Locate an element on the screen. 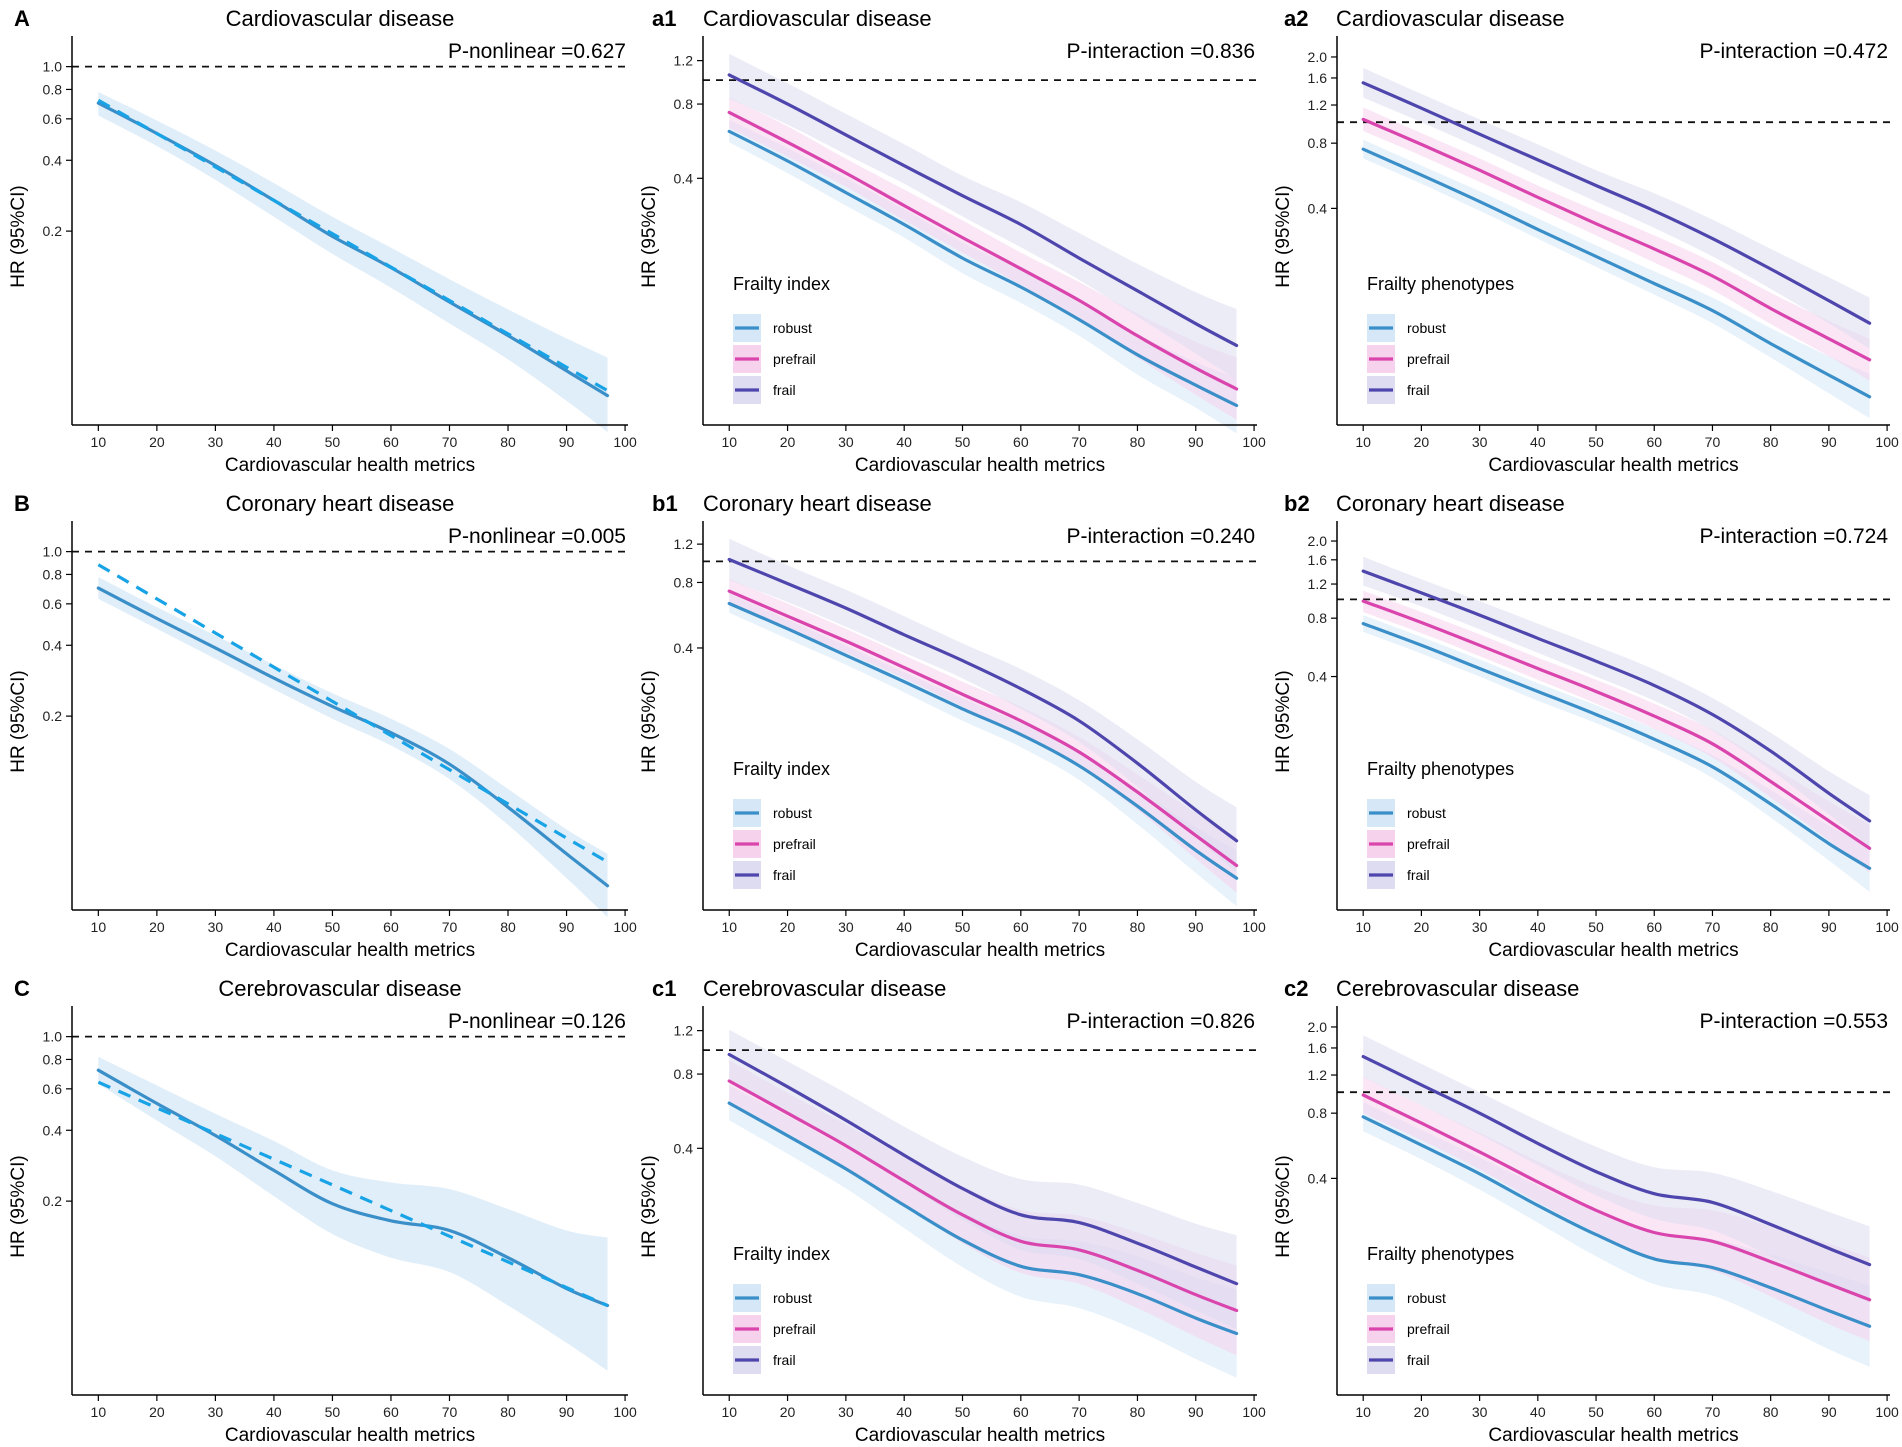 The height and width of the screenshot is (1447, 1902). series-line-prefrail is located at coordinates (1616, 239).